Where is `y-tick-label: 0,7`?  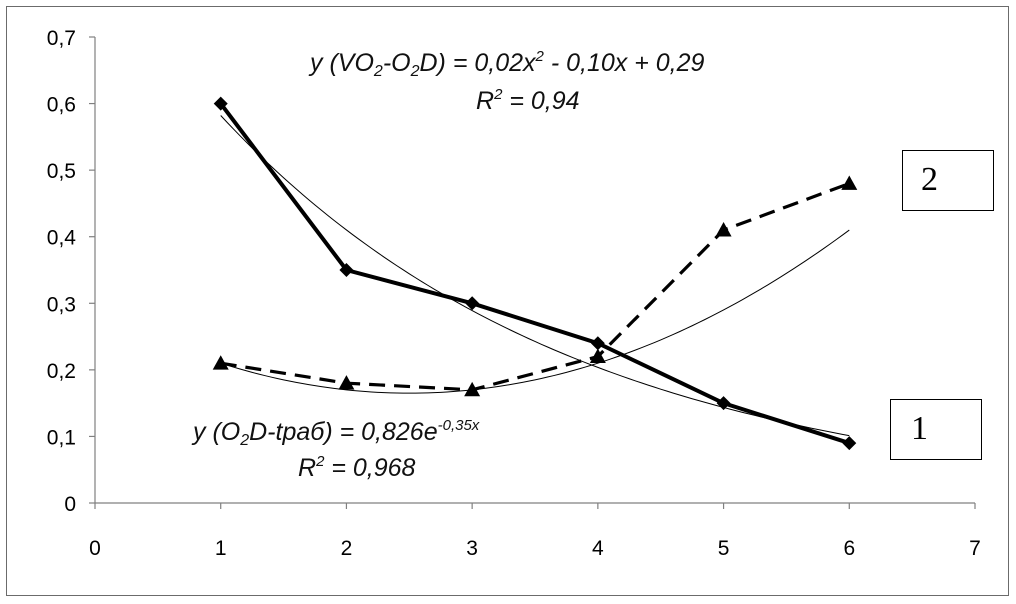
y-tick-label: 0,7 is located at coordinates (61, 38).